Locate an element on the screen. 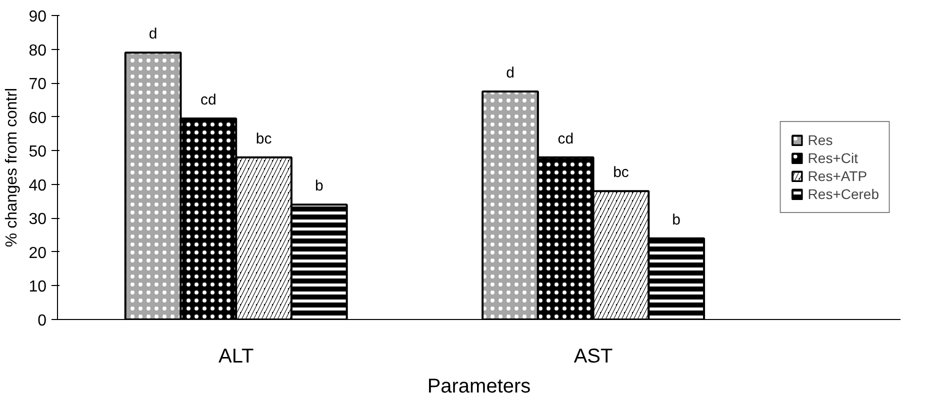 The width and height of the screenshot is (932, 414). y-tick-label: 70 is located at coordinates (37, 85).